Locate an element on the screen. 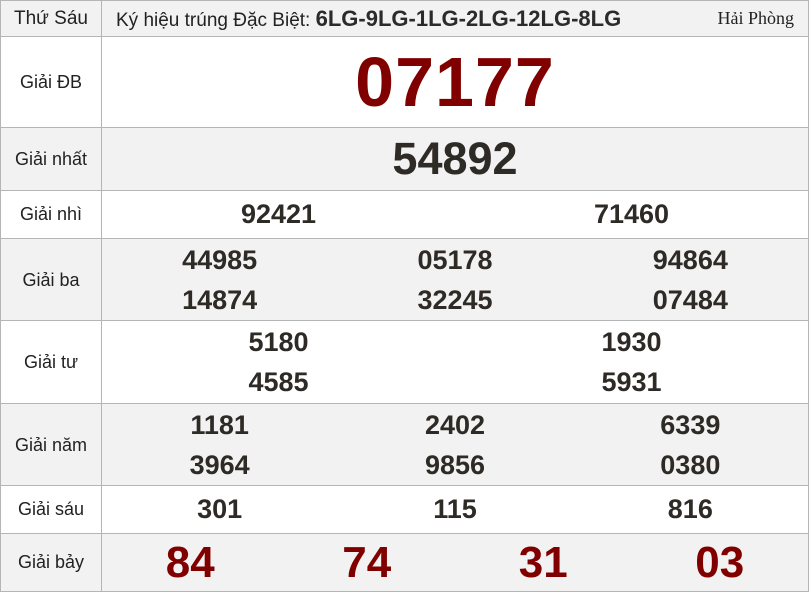 The image size is (812, 592). prize-number: 94864 is located at coordinates (690, 259).